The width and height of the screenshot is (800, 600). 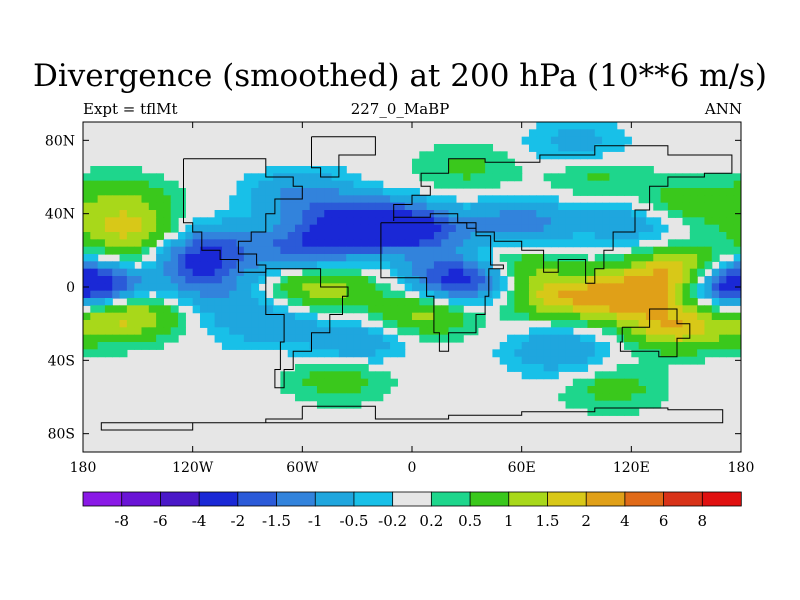 What do you see at coordinates (723, 109) in the screenshot?
I see `season-label: ANN` at bounding box center [723, 109].